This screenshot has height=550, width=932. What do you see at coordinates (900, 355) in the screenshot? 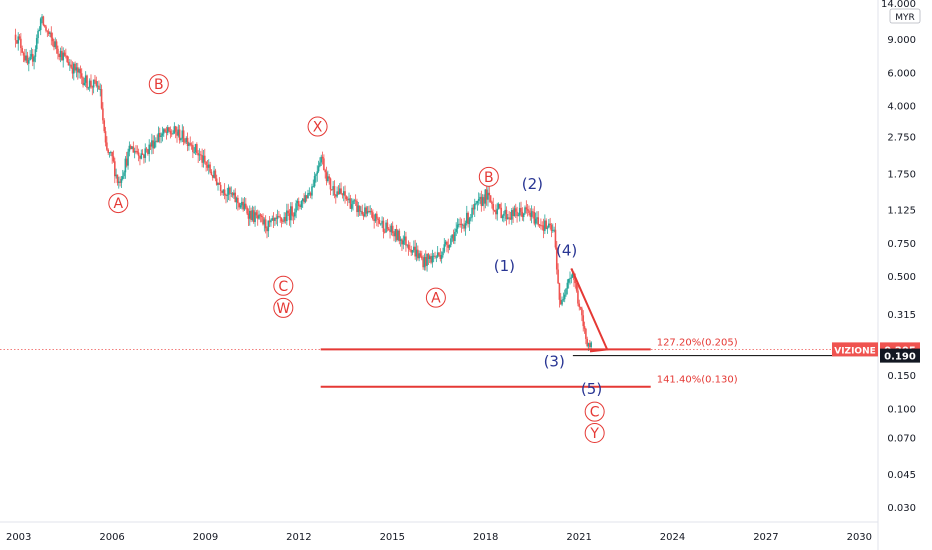
I see `cursor-price-badge` at bounding box center [900, 355].